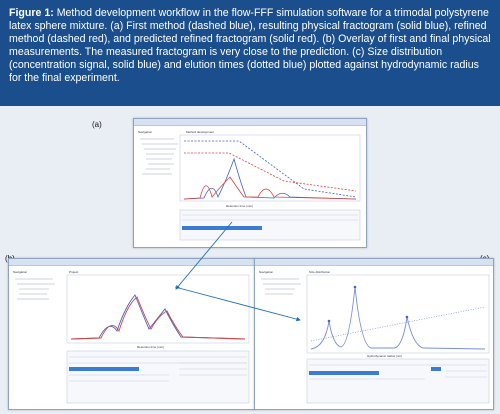 This screenshot has height=414, width=500. What do you see at coordinates (240, 206) in the screenshot?
I see `window-a-xlabel: Retention time (min)` at bounding box center [240, 206].